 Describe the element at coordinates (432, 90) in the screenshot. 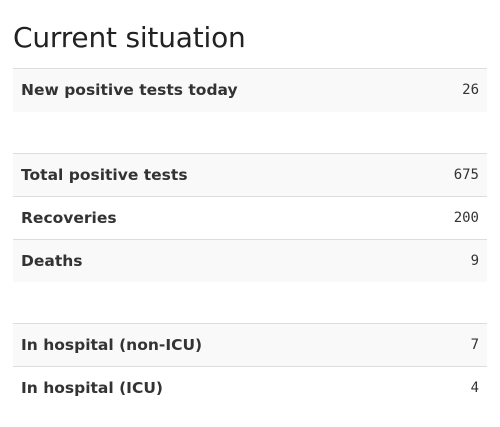

I see `stat-value: 26` at that location.